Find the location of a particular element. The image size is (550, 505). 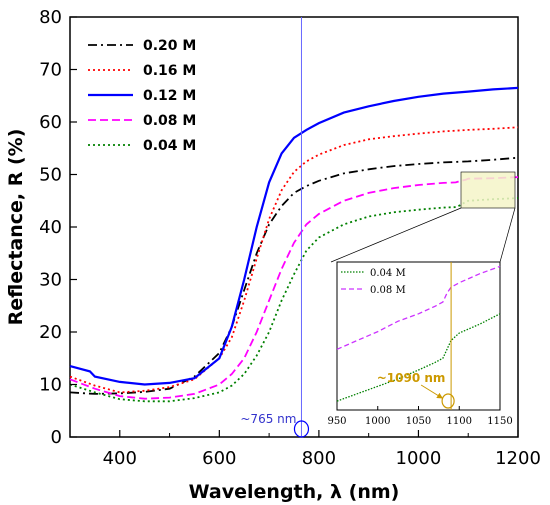

y-tick-label-5: 50 is located at coordinates (50, 175).